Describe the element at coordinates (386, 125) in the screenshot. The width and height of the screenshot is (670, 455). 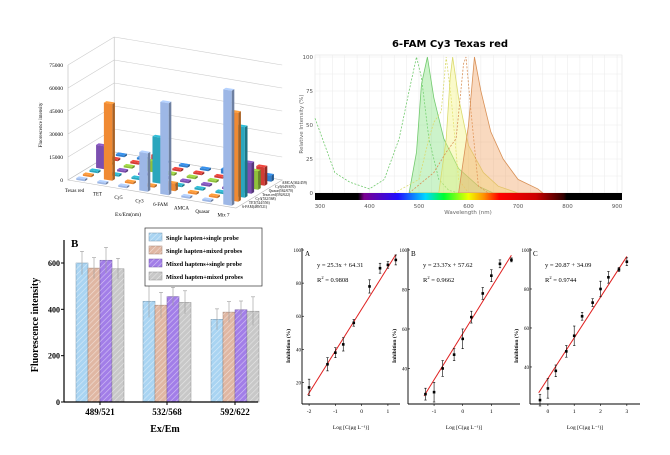
I see `excitation-curve` at that location.